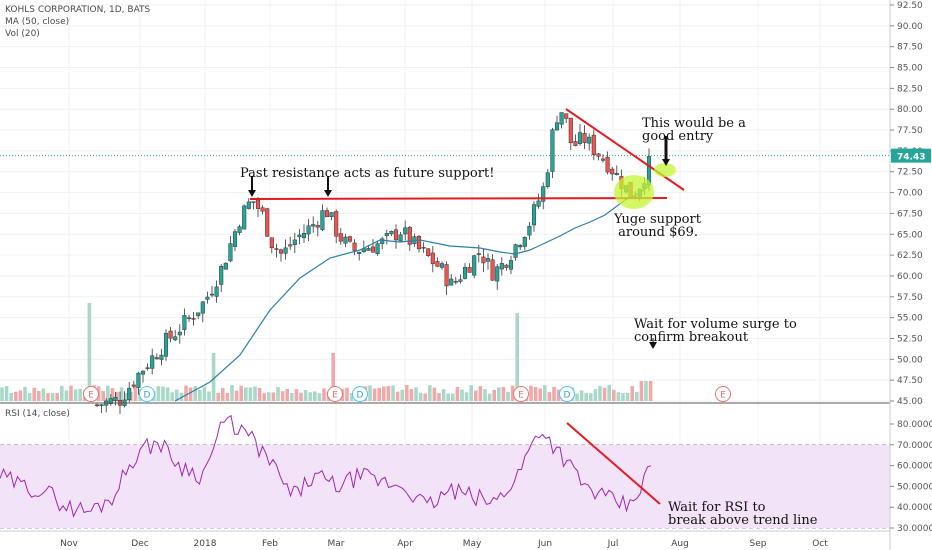  What do you see at coordinates (910, 27) in the screenshot?
I see `price-tick-label: 90.00` at bounding box center [910, 27].